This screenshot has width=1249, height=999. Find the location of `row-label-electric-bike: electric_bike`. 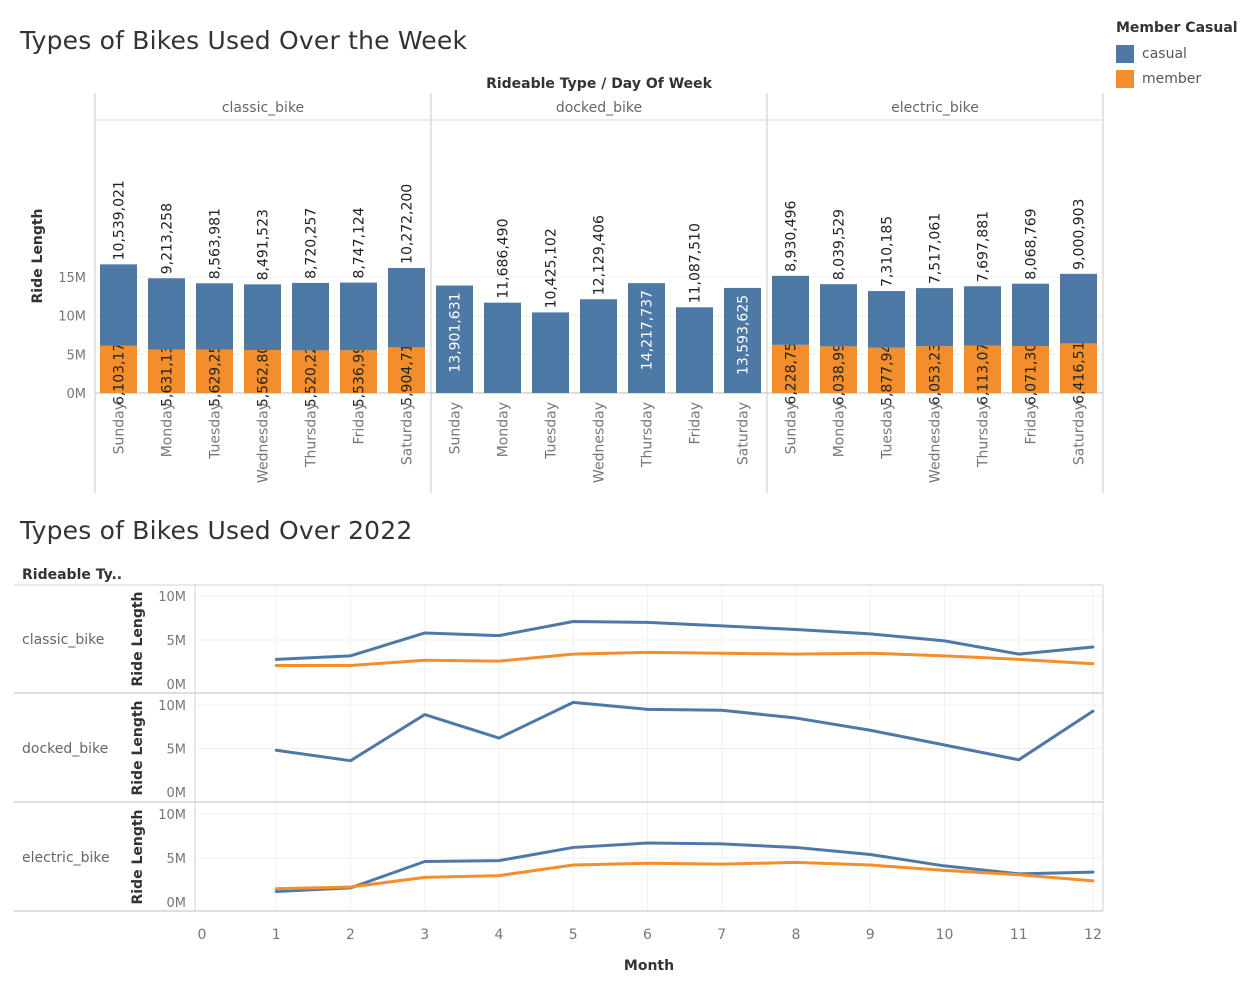

row-label-electric-bike: electric_bike is located at coordinates (66, 858).